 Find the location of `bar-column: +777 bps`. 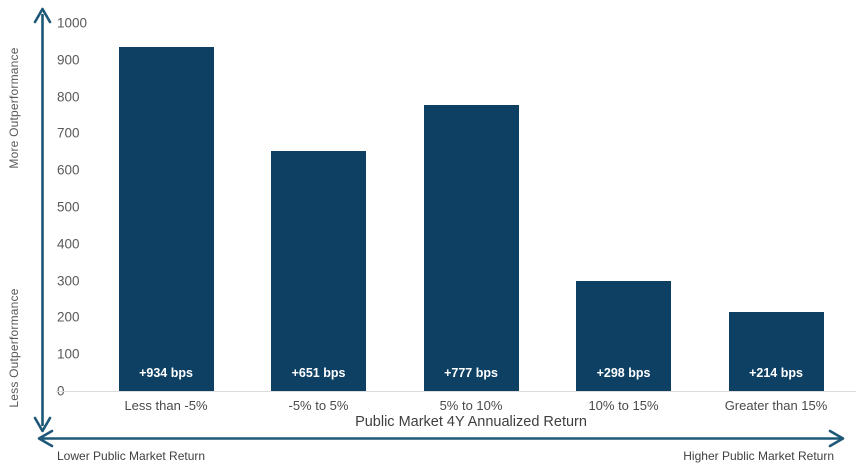

bar-column: +777 bps is located at coordinates (471, 207).